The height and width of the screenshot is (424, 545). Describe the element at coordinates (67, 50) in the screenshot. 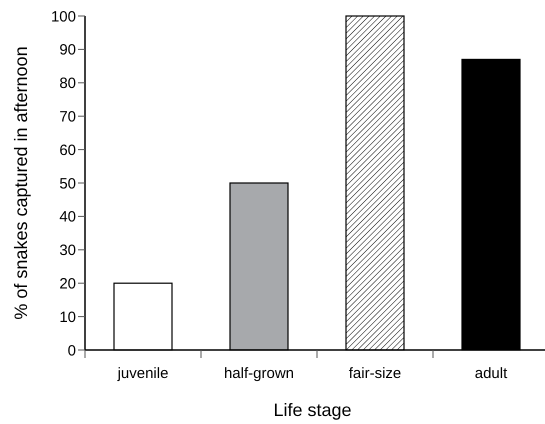

I see `y-tick-label: 90` at that location.